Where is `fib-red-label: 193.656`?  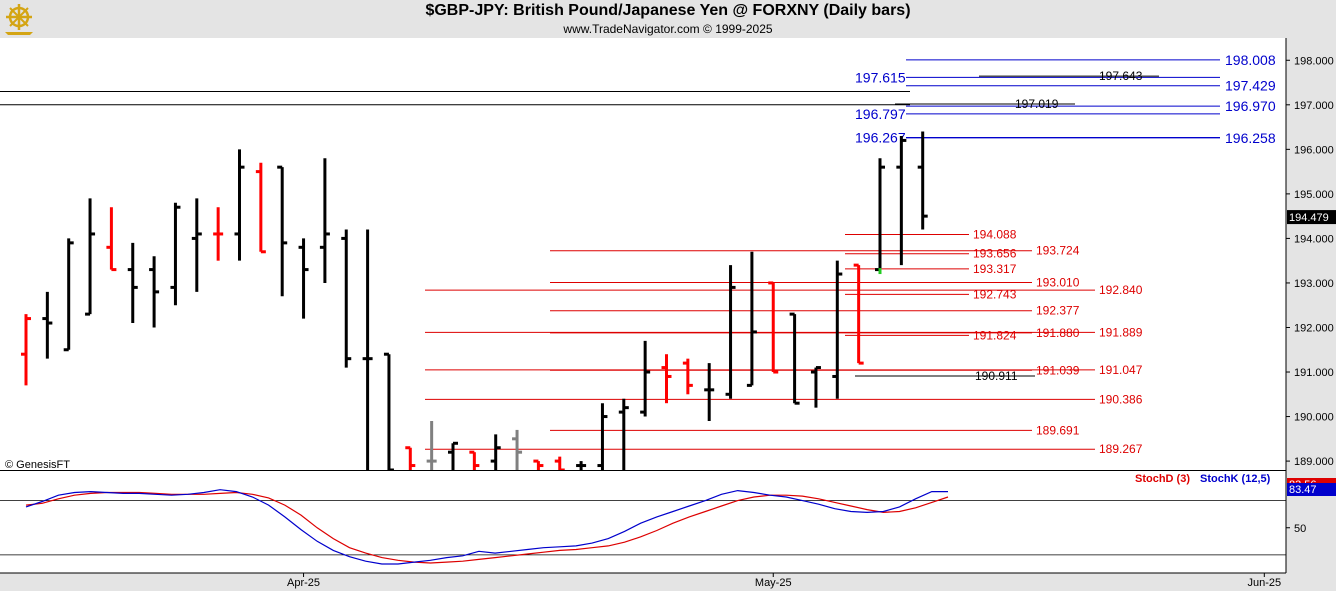 fib-red-label: 193.656 is located at coordinates (995, 254).